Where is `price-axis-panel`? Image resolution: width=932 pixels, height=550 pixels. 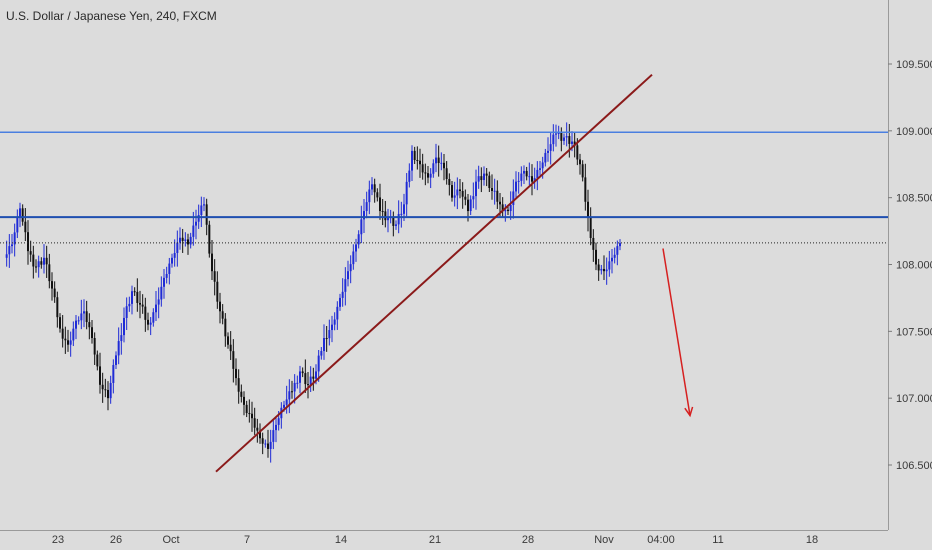 price-axis-panel is located at coordinates (910, 275).